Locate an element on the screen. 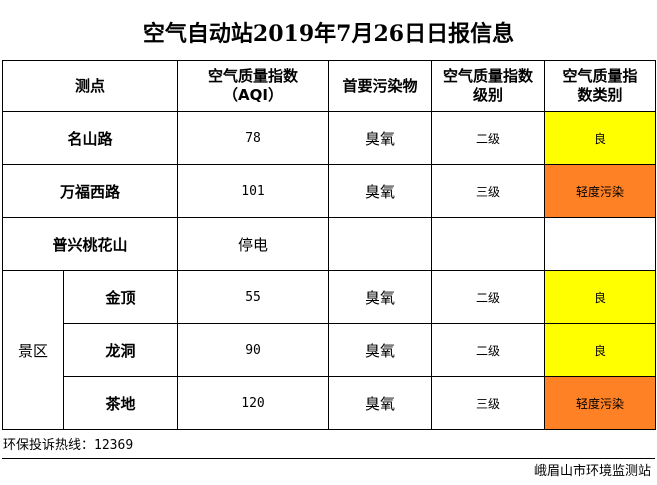 The image size is (657, 485). scenic-group-label: 景区 is located at coordinates (33, 350).